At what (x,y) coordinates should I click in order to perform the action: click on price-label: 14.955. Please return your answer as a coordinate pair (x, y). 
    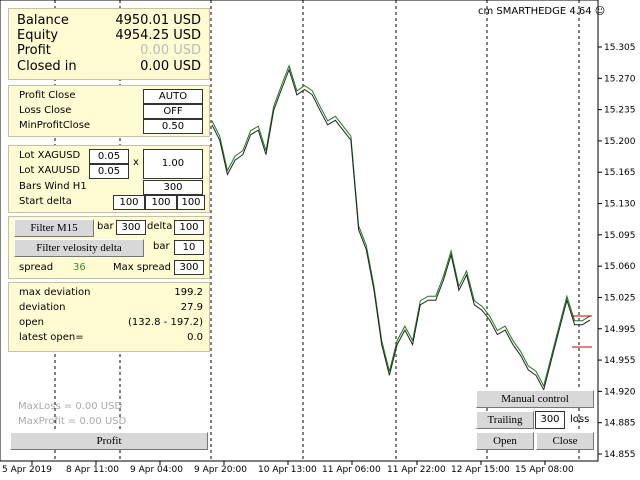
    Looking at the image, I should click on (620, 361).